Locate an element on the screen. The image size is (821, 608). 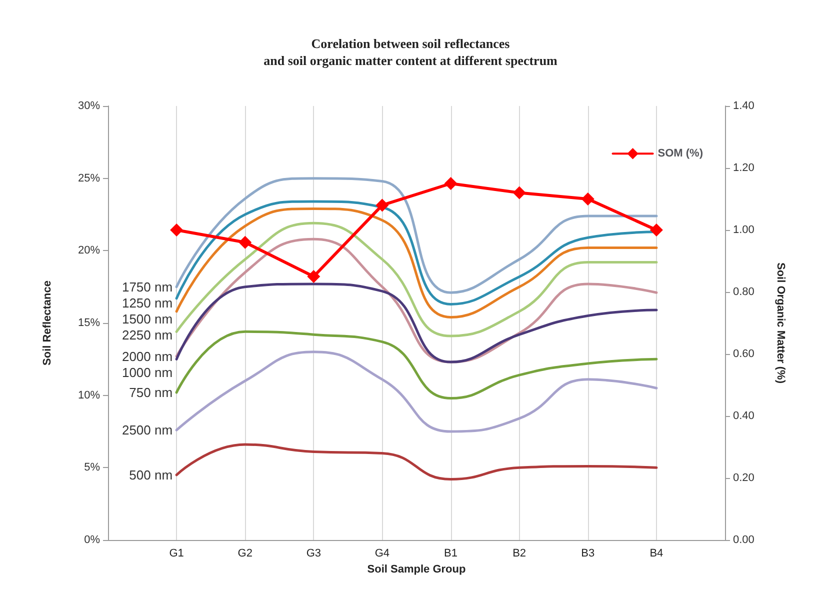
x-tick-label: B4 is located at coordinates (657, 554).